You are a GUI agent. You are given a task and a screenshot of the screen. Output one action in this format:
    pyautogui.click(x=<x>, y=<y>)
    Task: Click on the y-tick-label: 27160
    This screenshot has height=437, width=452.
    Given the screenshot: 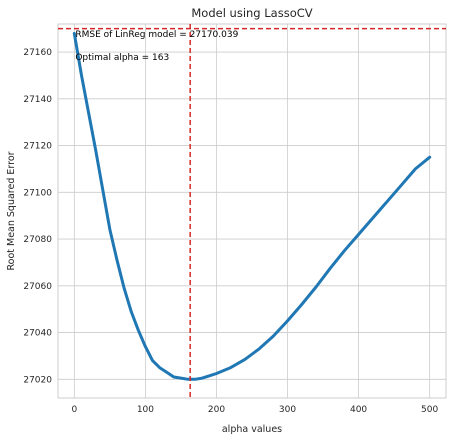 What is the action you would take?
    pyautogui.click(x=37, y=53)
    